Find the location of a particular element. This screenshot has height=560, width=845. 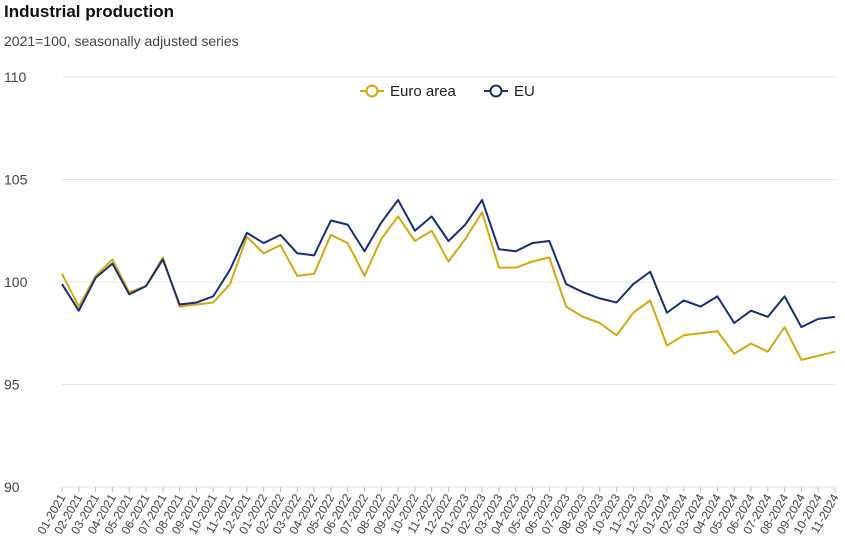

y-axis-ticks: 90 95 100 105 110 is located at coordinates (16, 282).